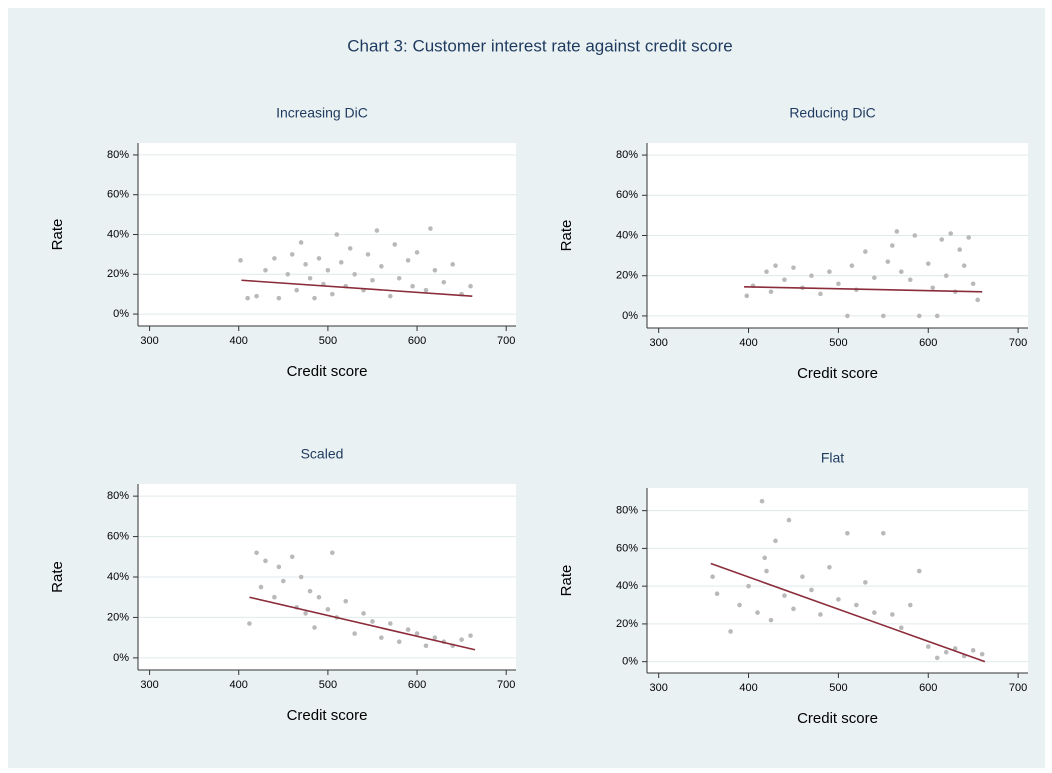  What do you see at coordinates (863, 289) in the screenshot?
I see `fit-line` at bounding box center [863, 289].